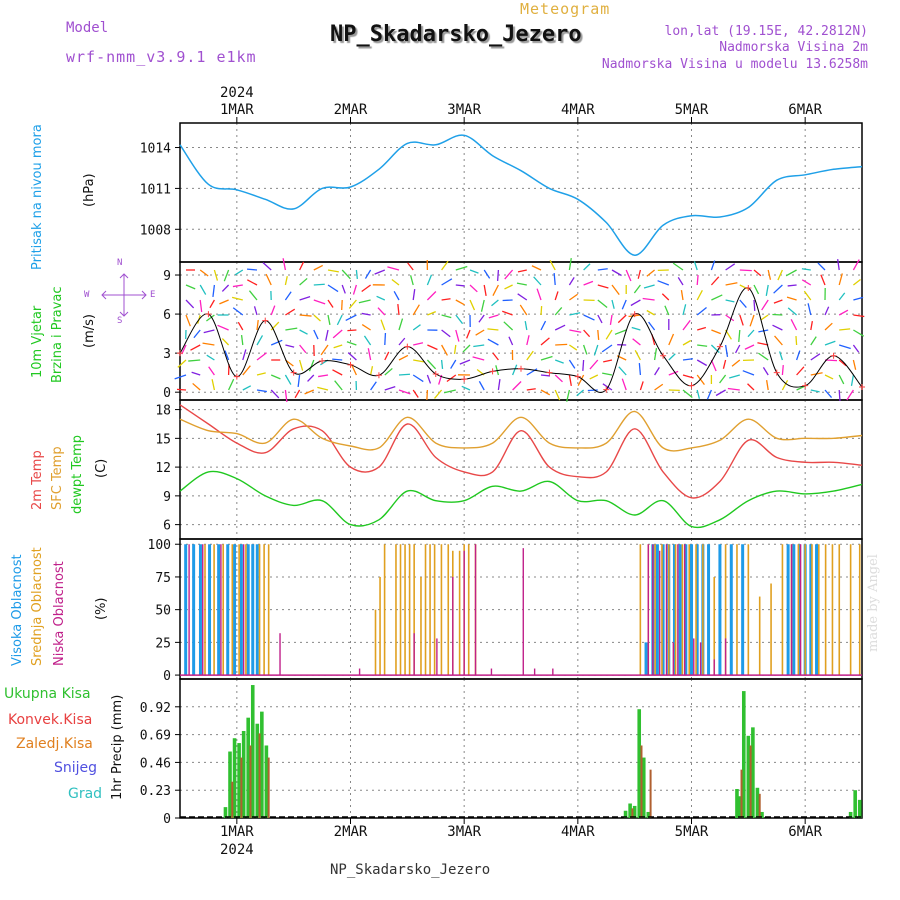  I want to click on date-tick-bottom: 1MAR, so click(237, 832).